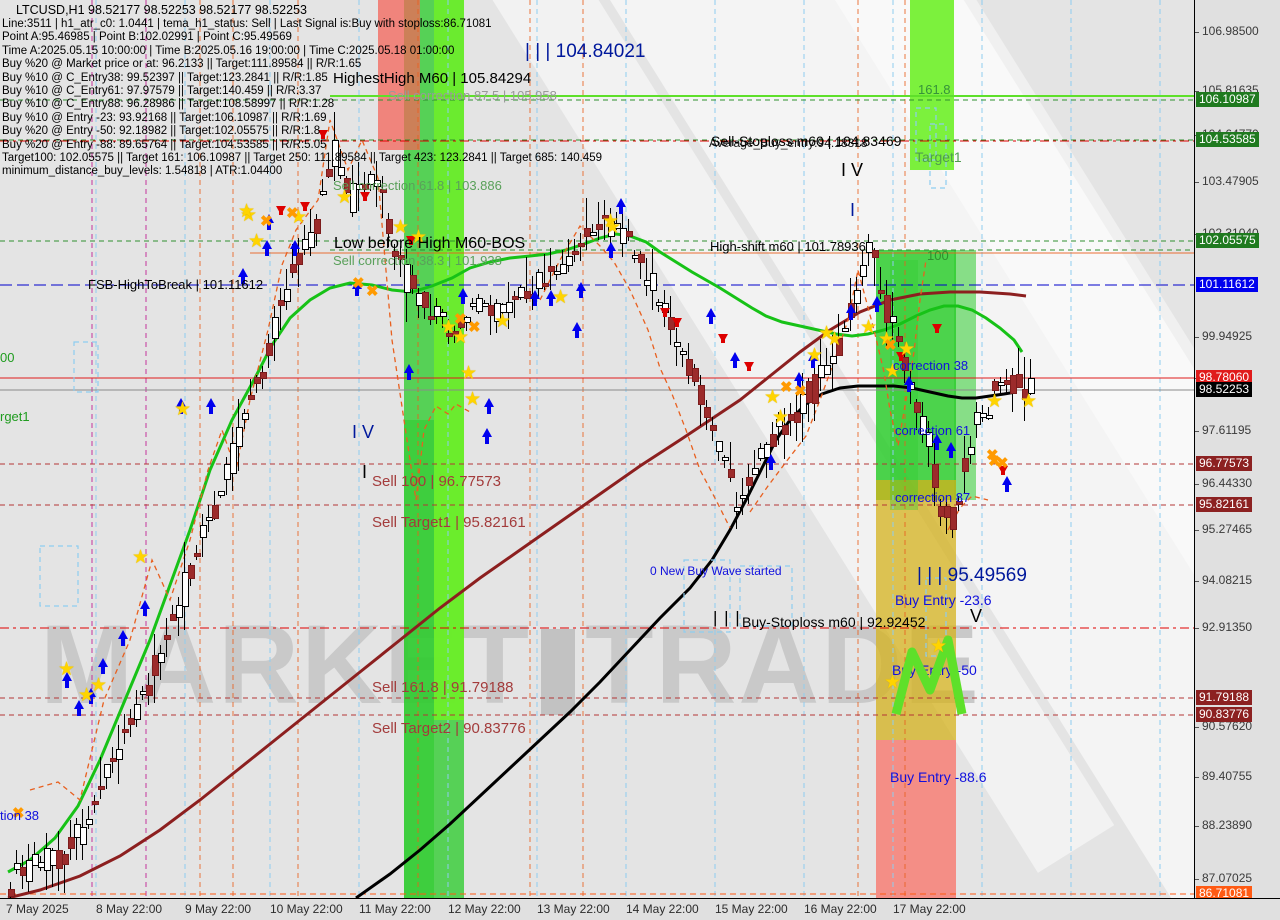 The image size is (1280, 920). Describe the element at coordinates (1224, 697) in the screenshot. I see `price-badge: 91.79188` at that location.